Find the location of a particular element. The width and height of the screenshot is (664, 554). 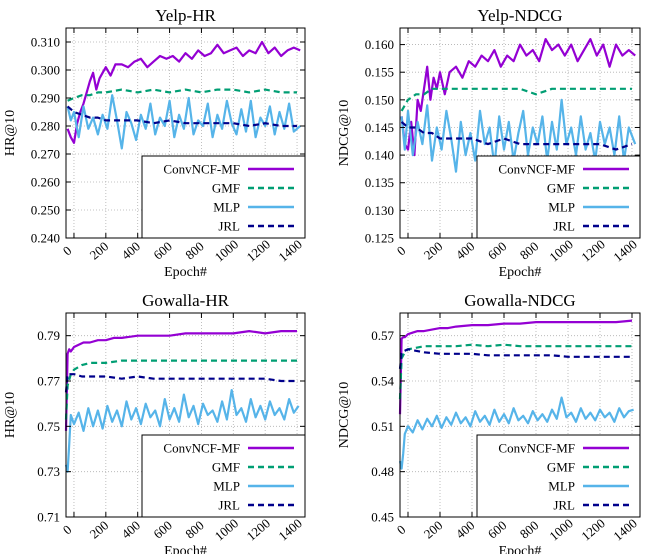

y-tick-label: 0.75 is located at coordinates (48, 426).